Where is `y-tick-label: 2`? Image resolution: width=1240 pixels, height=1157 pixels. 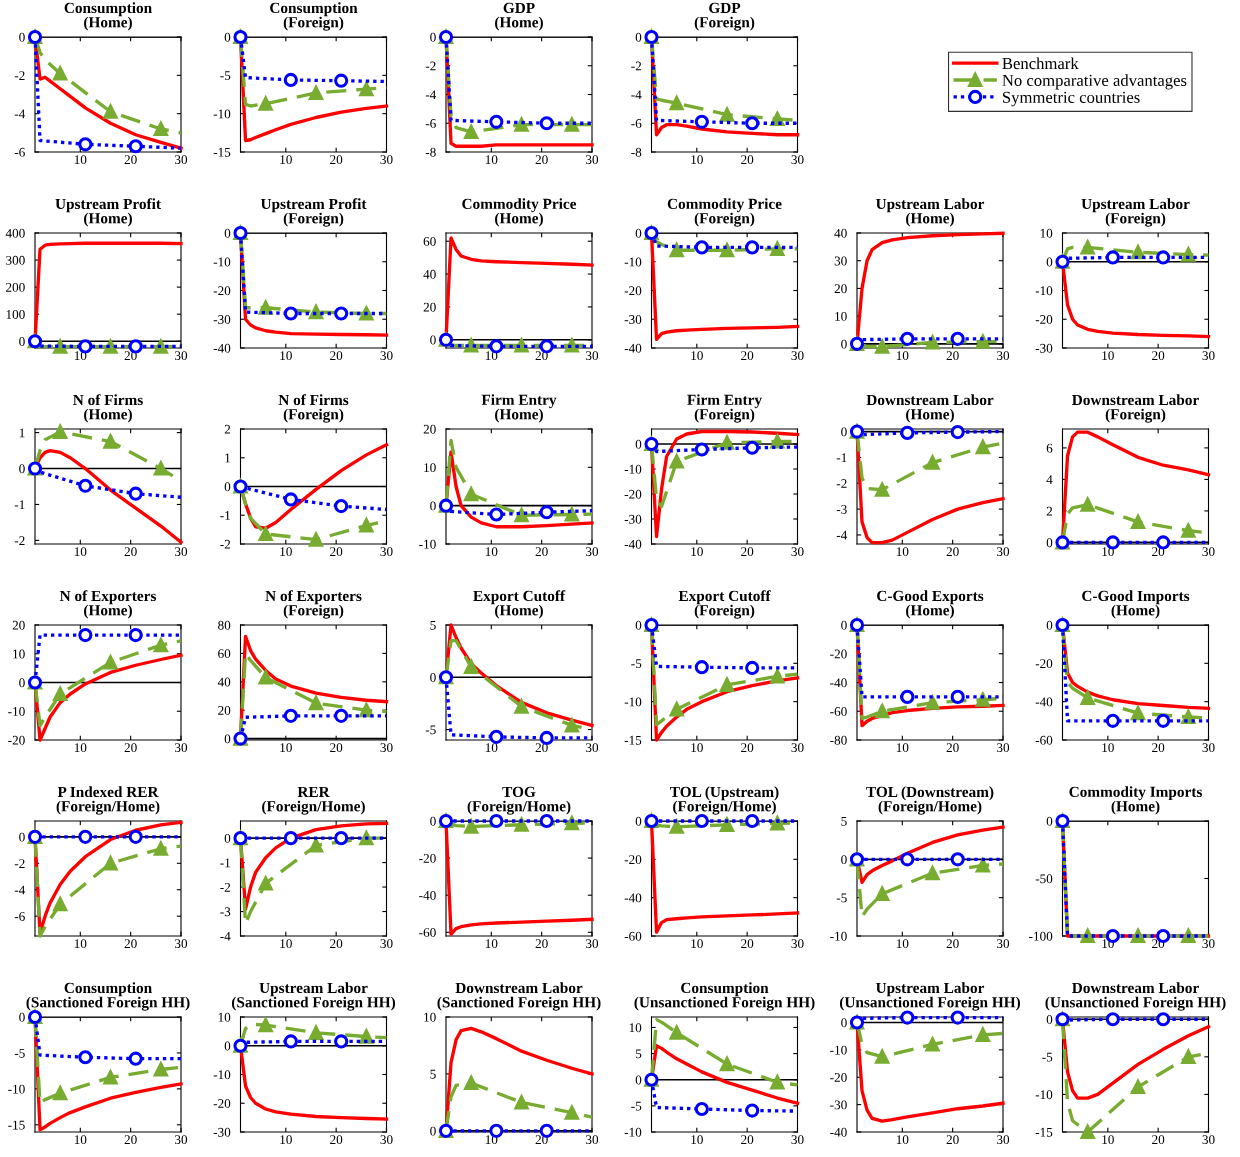
y-tick-label: 2 is located at coordinates (1049, 511).